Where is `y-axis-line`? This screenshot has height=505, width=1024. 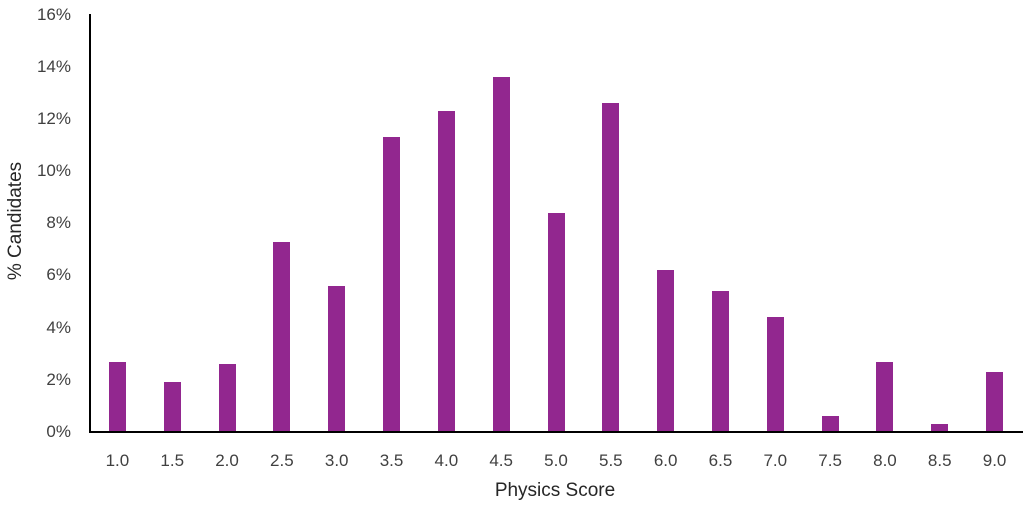 y-axis-line is located at coordinates (90, 223).